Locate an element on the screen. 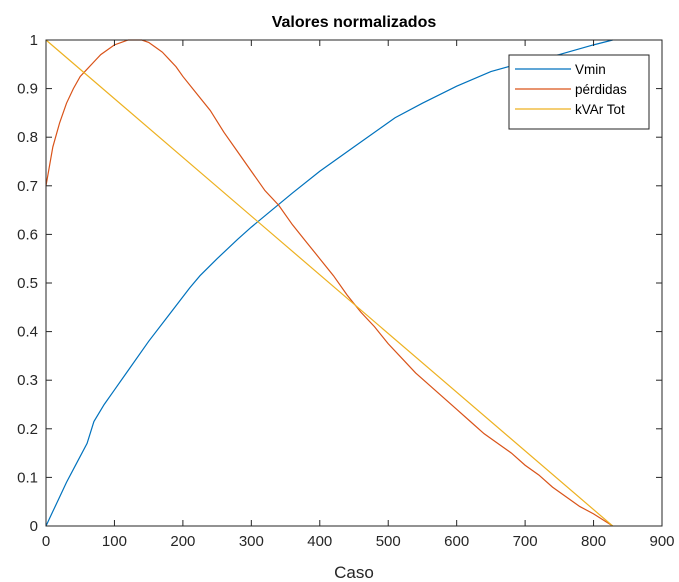  y-tick-label: 1 is located at coordinates (34, 40).